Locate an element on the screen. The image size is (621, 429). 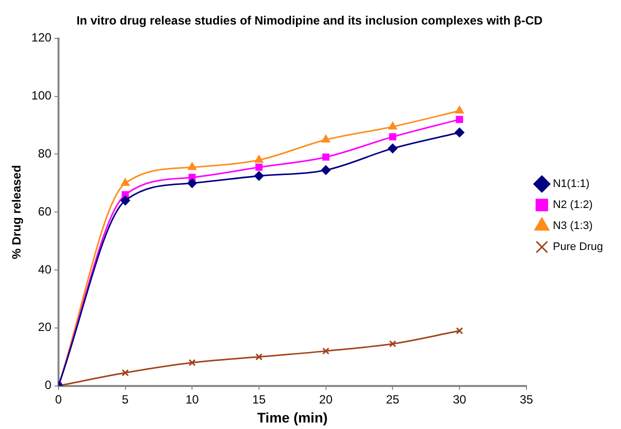
y-tick-label: 80 is located at coordinates (45, 153).